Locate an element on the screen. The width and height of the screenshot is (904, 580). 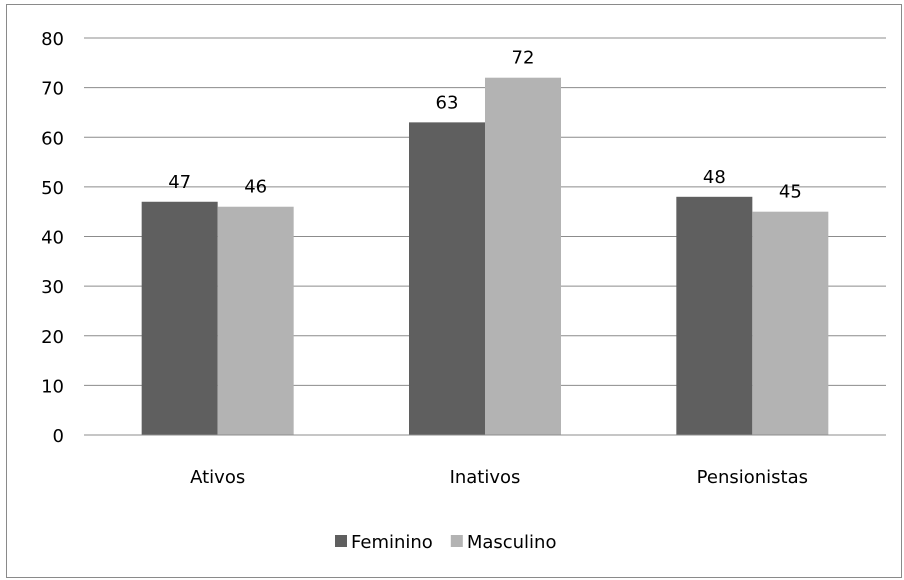
y-tick-label: 30 is located at coordinates (52, 287).